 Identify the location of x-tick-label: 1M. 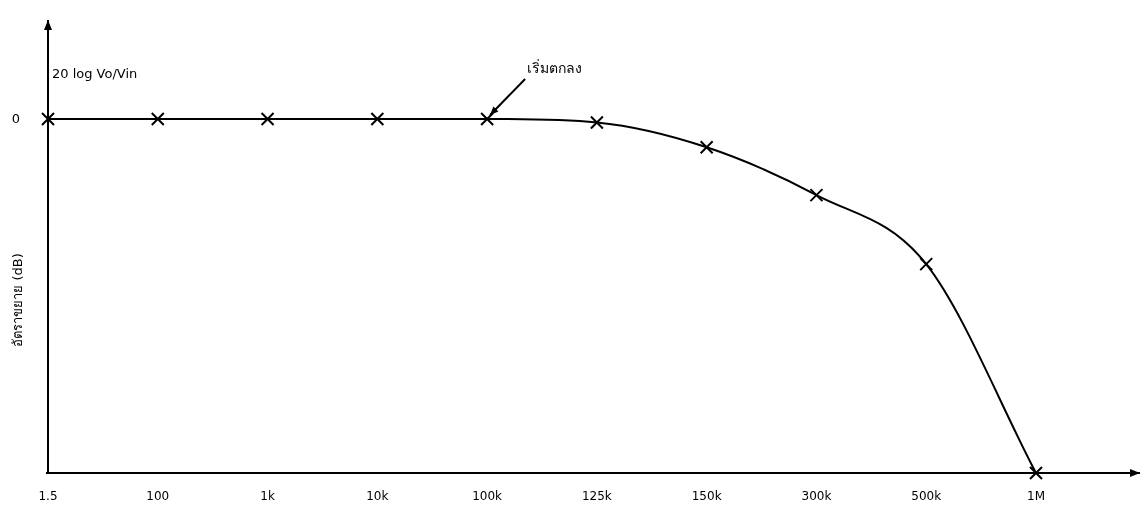
(1036, 496).